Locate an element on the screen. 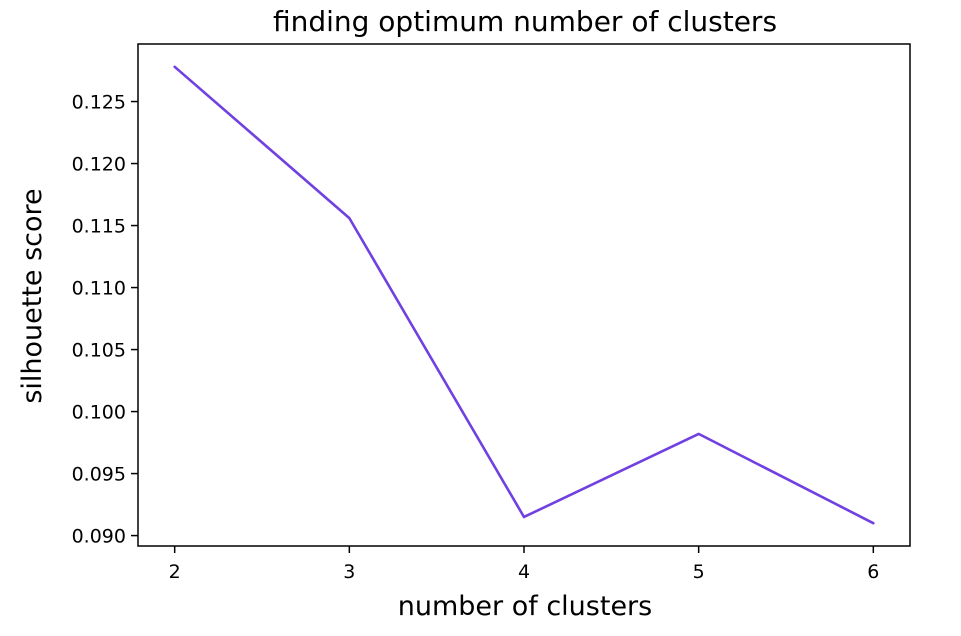 This screenshot has width=961, height=636. x-tick-label: 3 is located at coordinates (349, 572).